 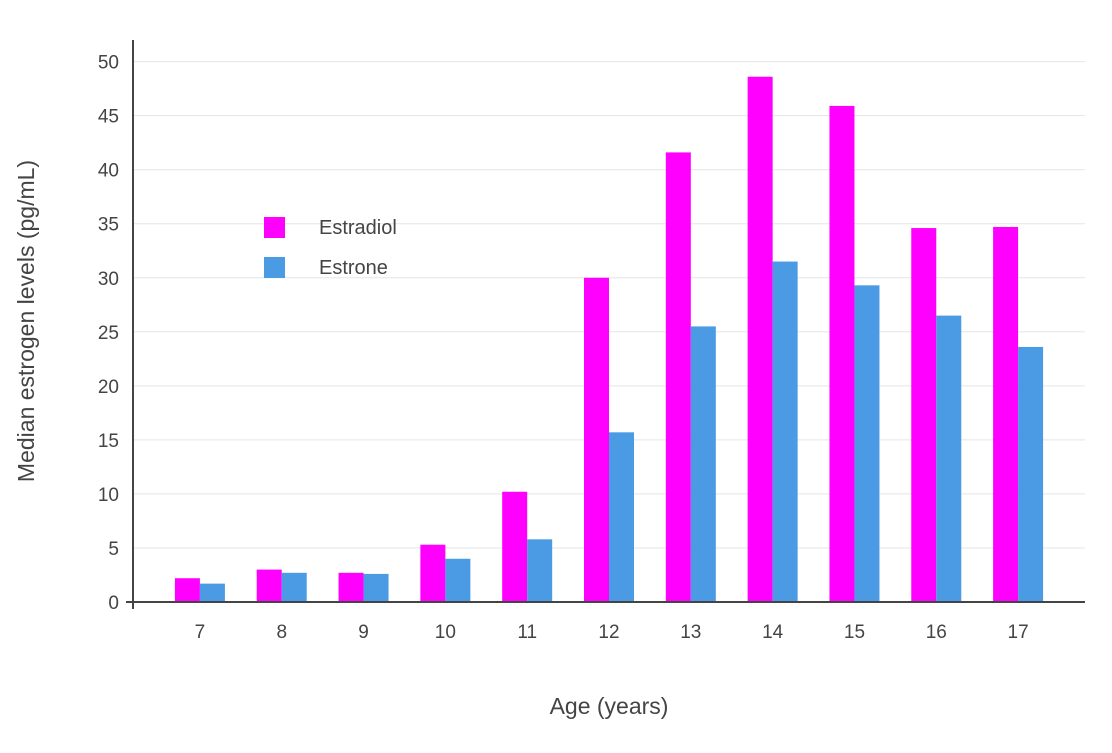 I want to click on y-tick-label: 30, so click(x=108, y=279).